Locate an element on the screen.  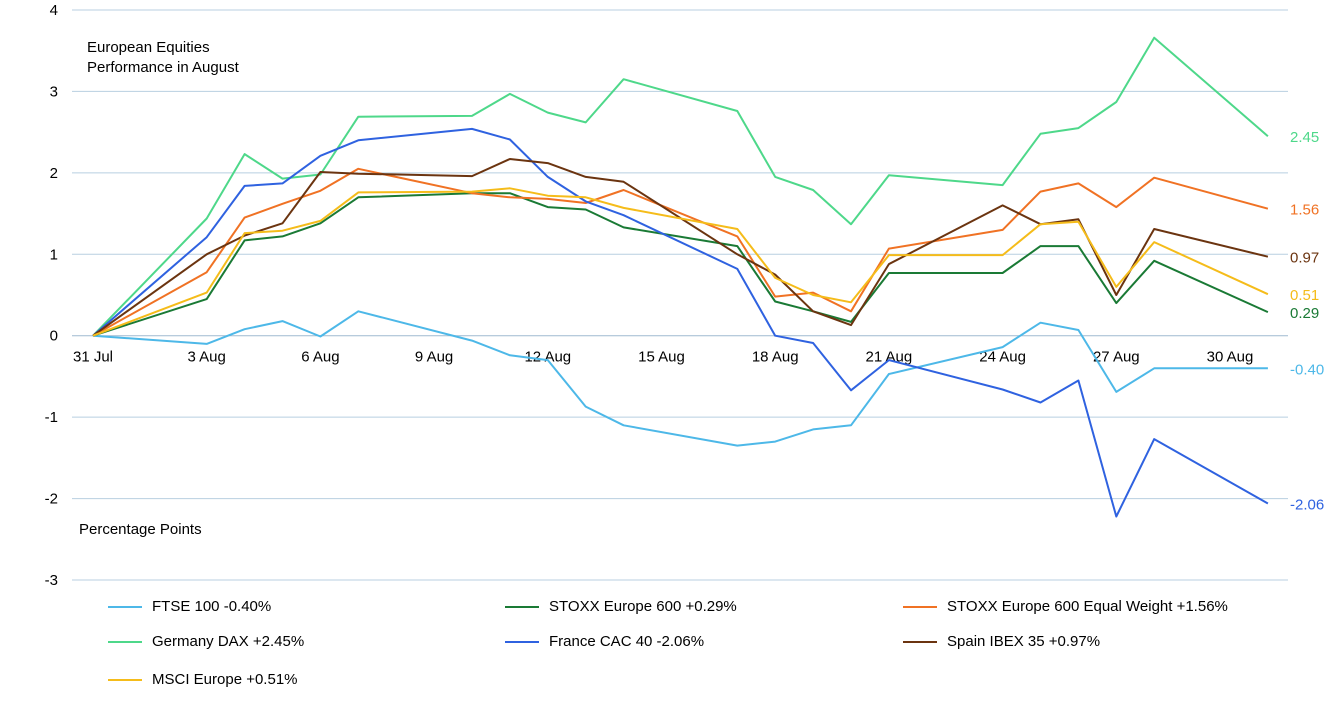
end-value-label: 0.51 is located at coordinates (1304, 295).